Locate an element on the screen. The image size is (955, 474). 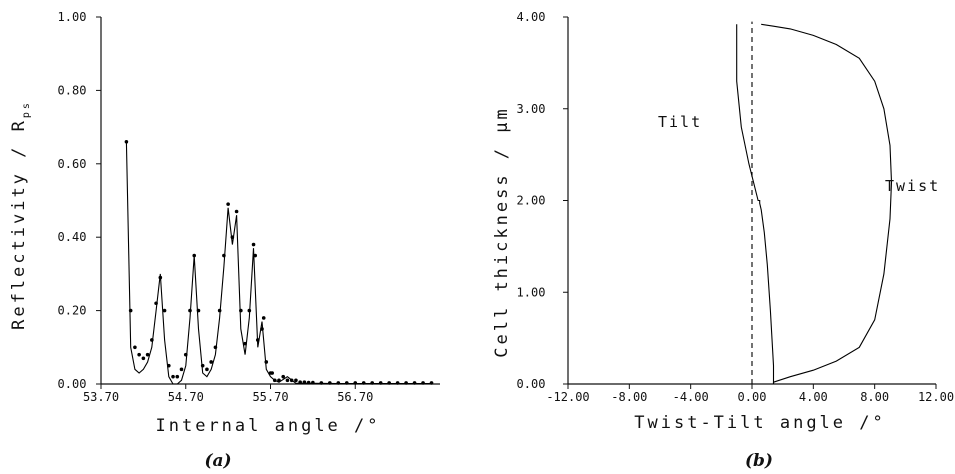
panel-a-x-tick-label: 54.70 is located at coordinates (186, 397).